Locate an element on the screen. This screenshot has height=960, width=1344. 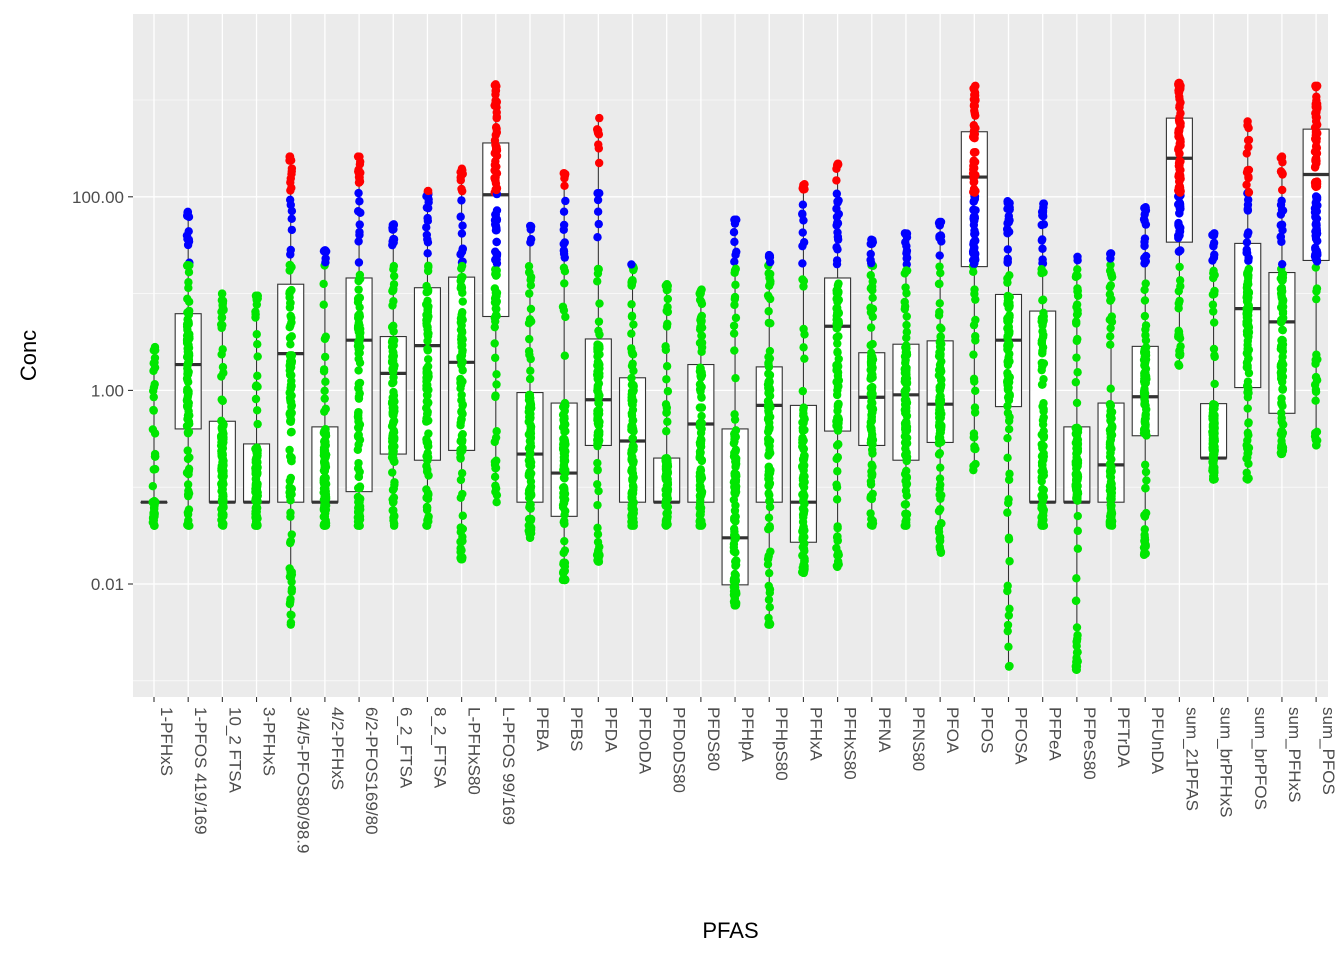
points-PFNS80 is located at coordinates (906, 379).